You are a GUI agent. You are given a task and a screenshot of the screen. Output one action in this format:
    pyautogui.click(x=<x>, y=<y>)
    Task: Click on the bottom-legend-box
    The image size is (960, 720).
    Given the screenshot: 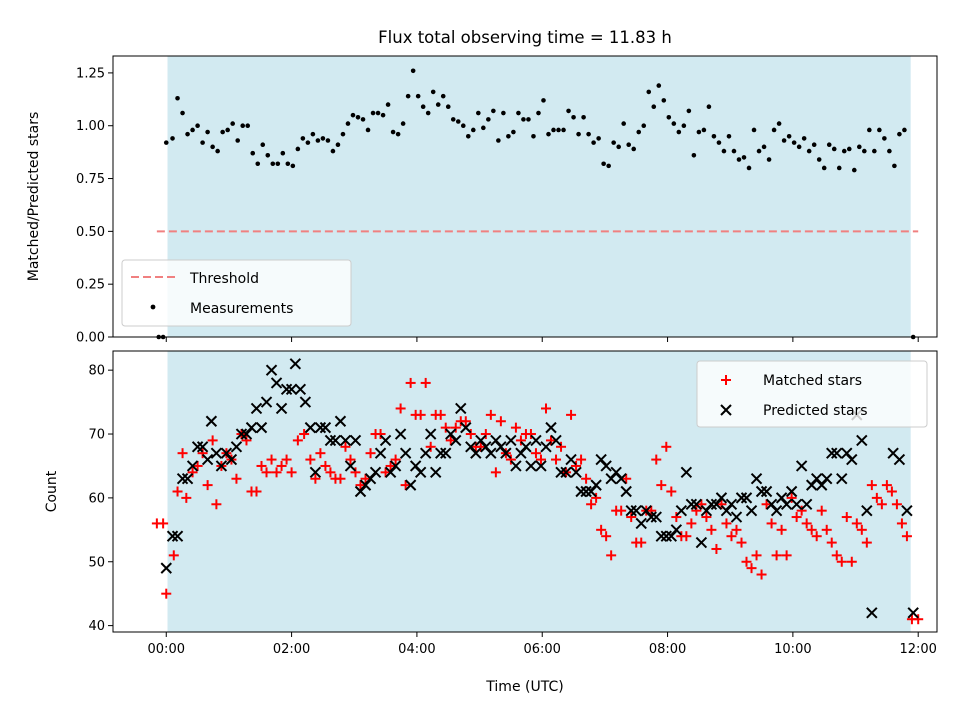 What is the action you would take?
    pyautogui.click(x=812, y=394)
    